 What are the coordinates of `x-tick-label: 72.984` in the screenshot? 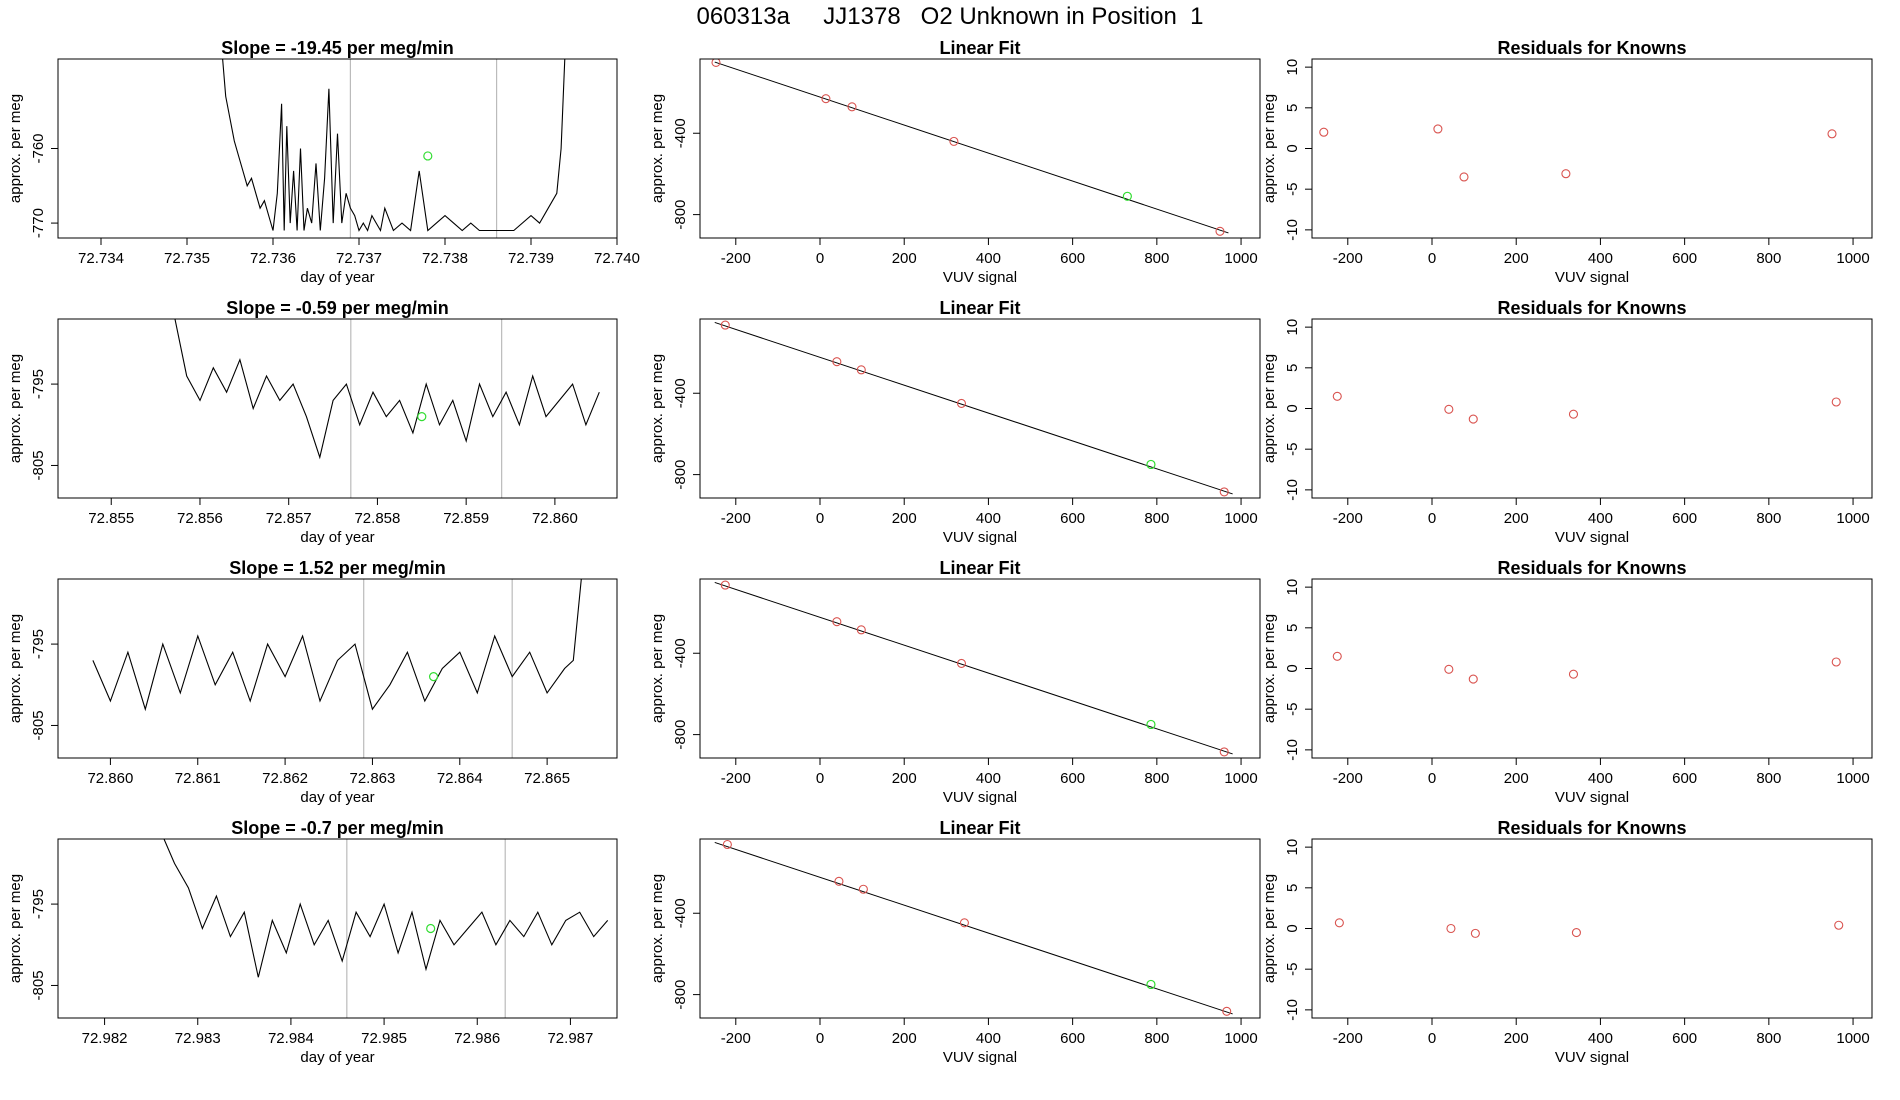 It's located at (291, 1038).